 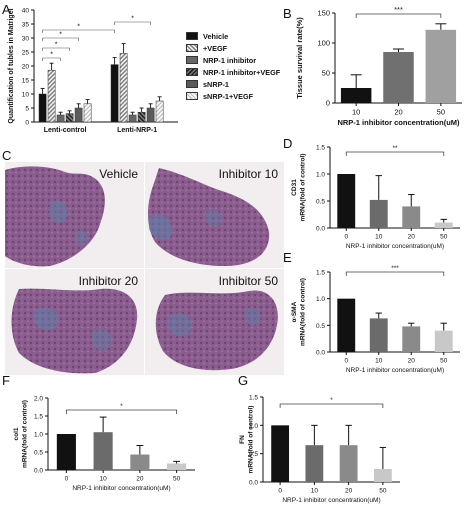 I want to click on panel-letter-c: C, so click(x=7, y=155).